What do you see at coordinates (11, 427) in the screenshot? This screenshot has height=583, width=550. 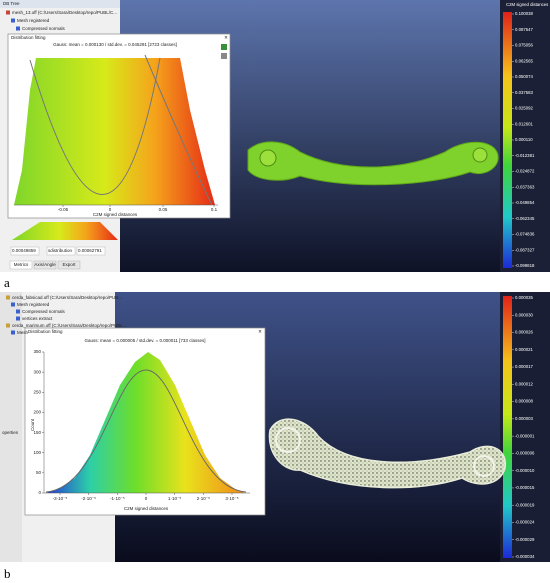 I see `side-column` at bounding box center [11, 427].